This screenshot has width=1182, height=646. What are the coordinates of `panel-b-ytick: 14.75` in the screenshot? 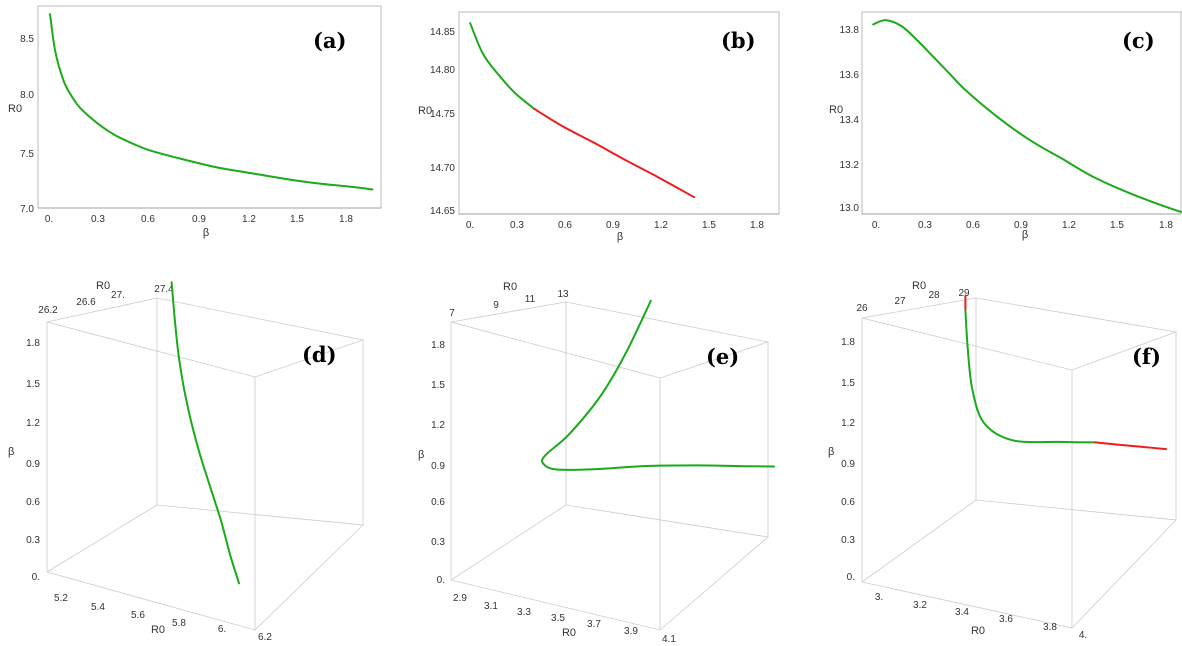 It's located at (442, 114).